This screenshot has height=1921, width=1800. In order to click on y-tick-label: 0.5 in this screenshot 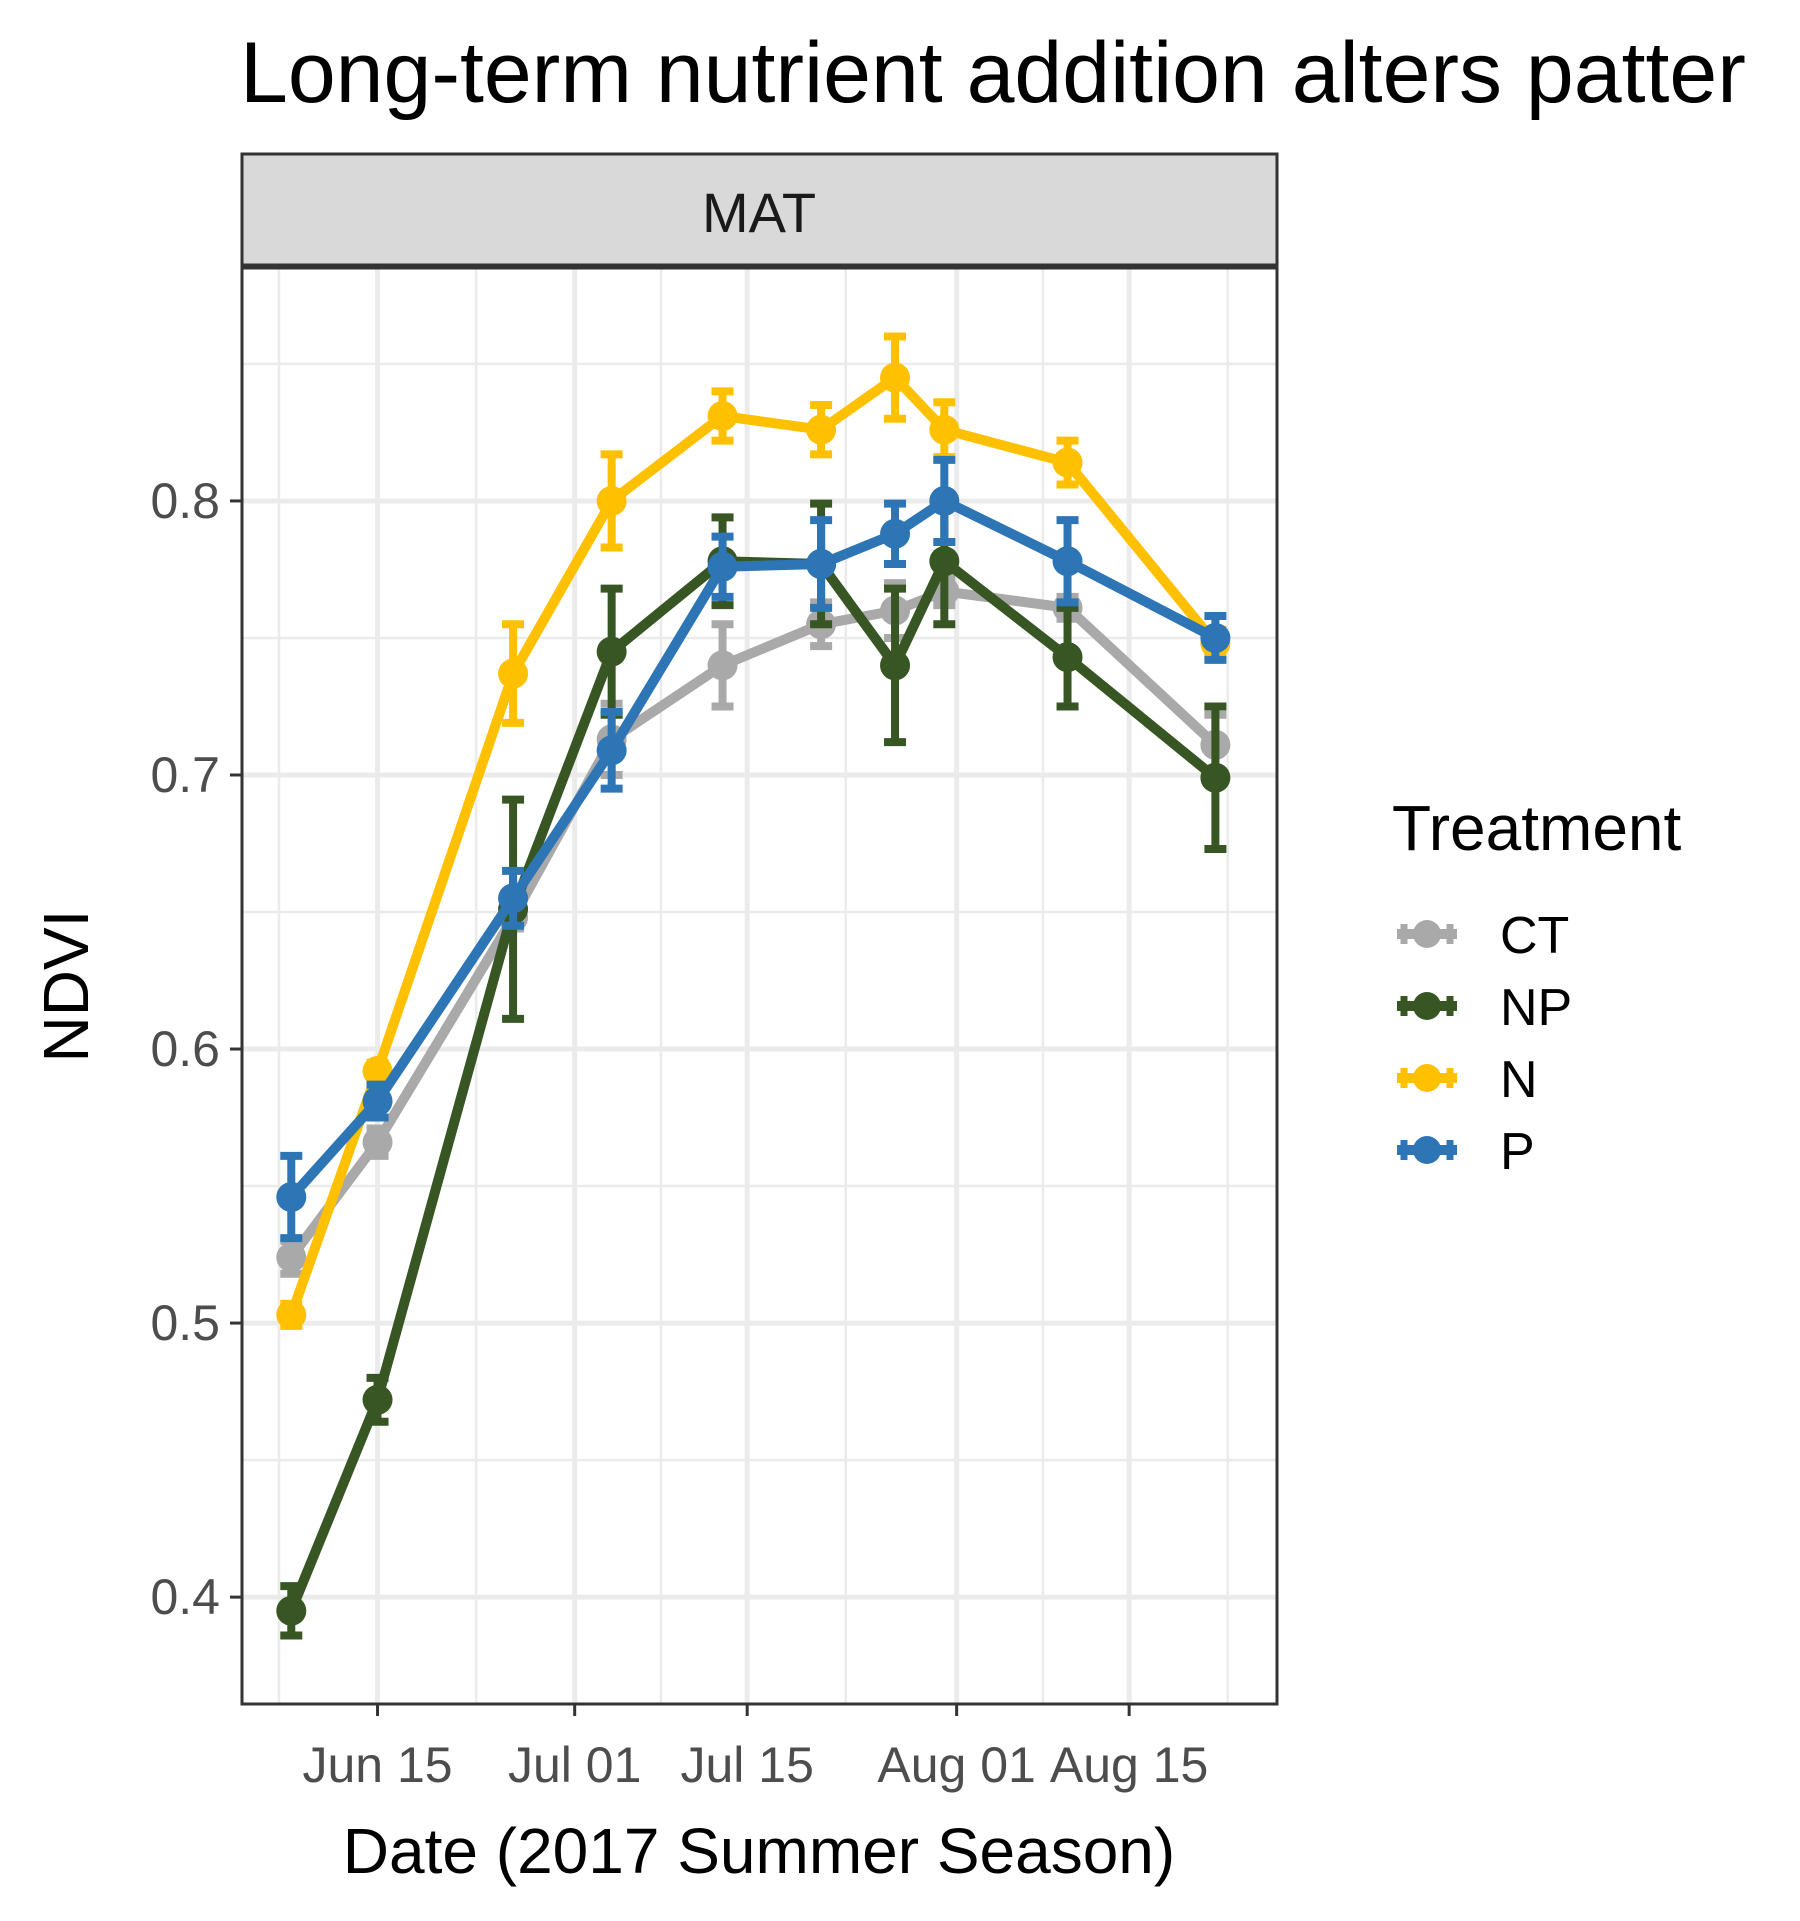, I will do `click(185, 1323)`.